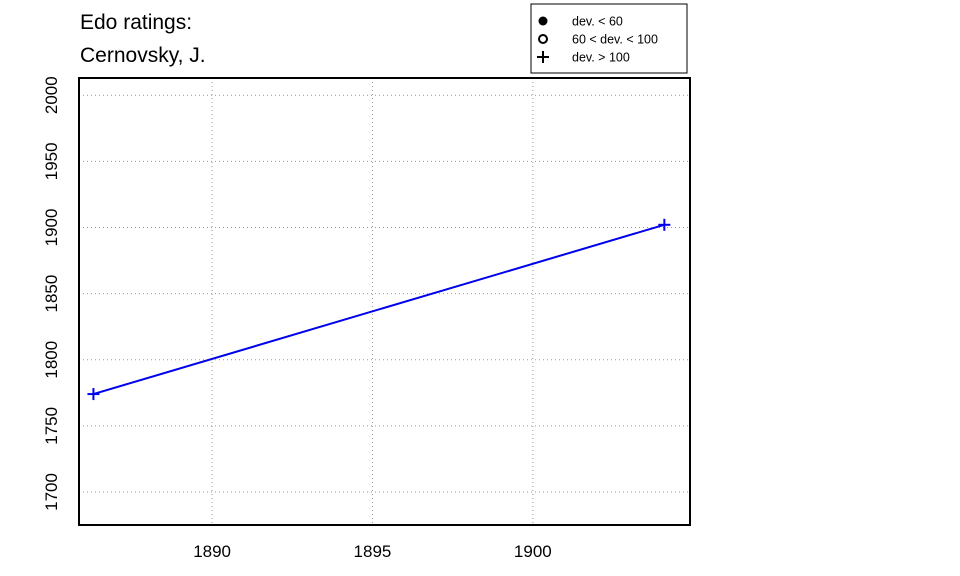  What do you see at coordinates (51, 228) in the screenshot?
I see `y-tick-label: 1900` at bounding box center [51, 228].